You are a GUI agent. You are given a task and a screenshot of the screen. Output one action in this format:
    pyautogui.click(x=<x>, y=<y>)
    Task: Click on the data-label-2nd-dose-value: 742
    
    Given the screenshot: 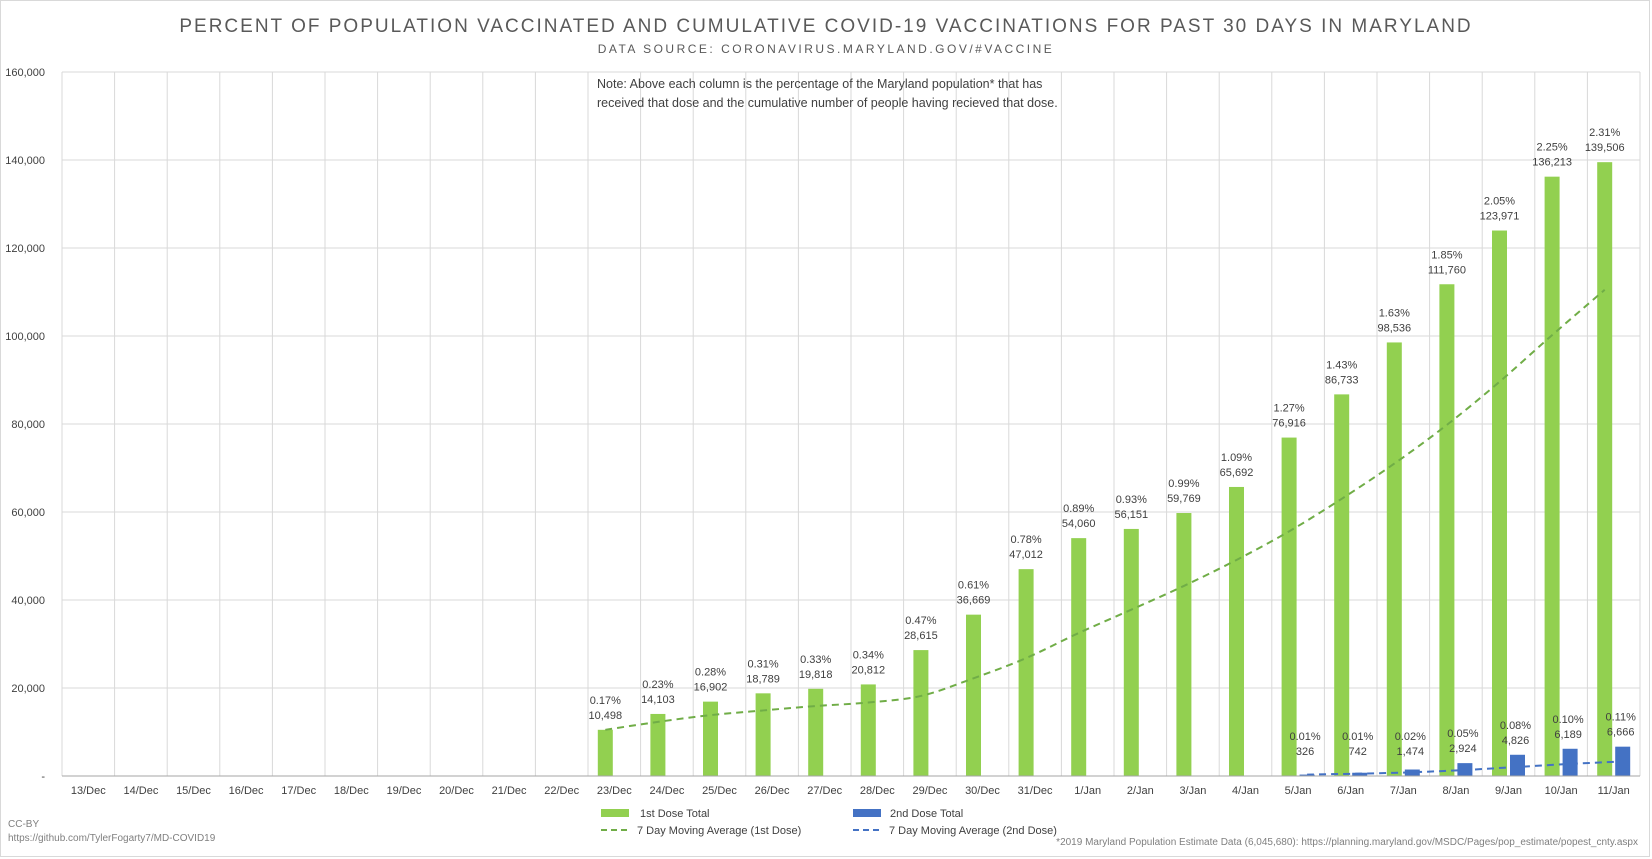 What is the action you would take?
    pyautogui.click(x=1358, y=752)
    